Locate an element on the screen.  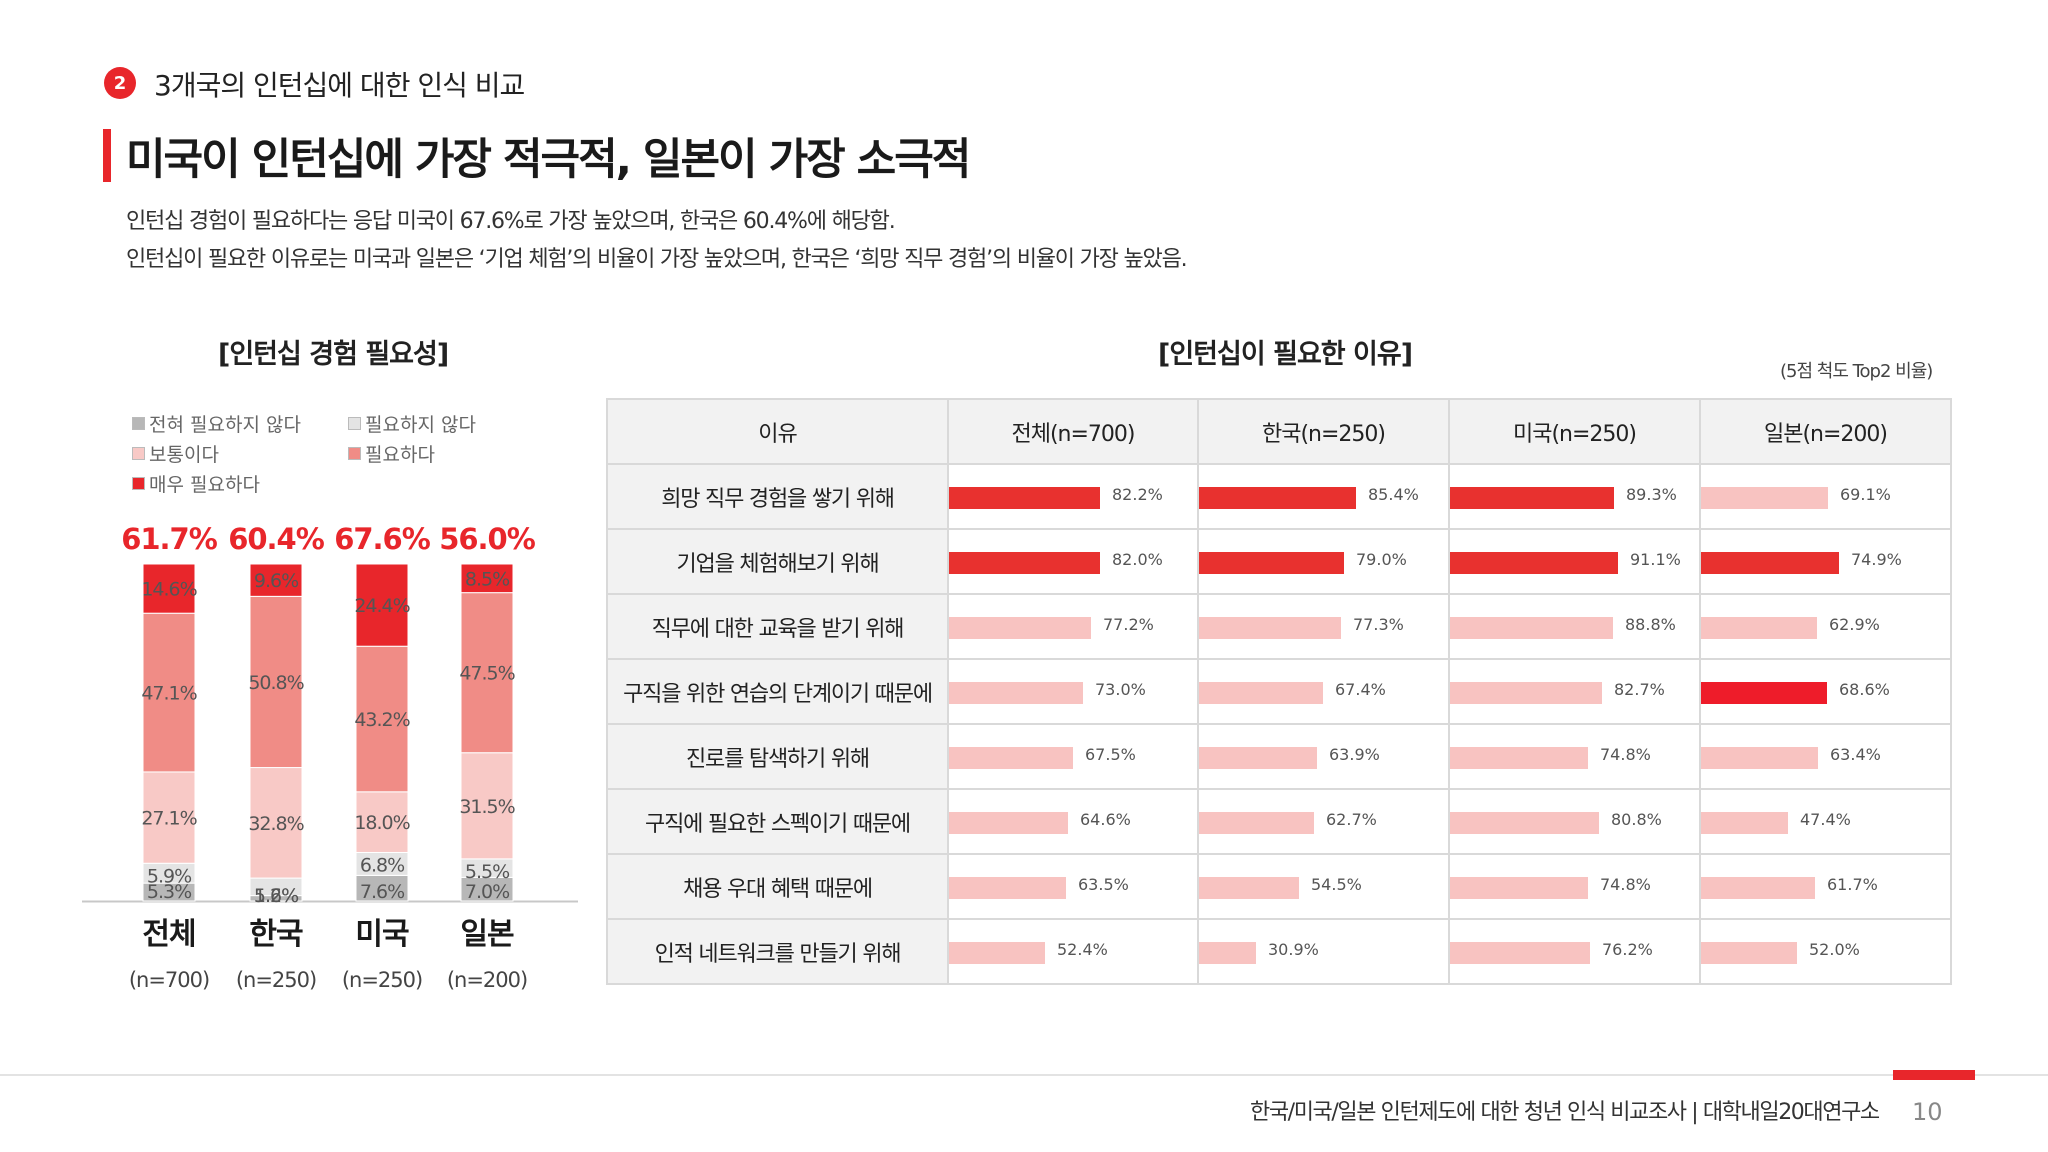
reason-label: 희망 직무 경험을 쌓기 위해 is located at coordinates (777, 496).